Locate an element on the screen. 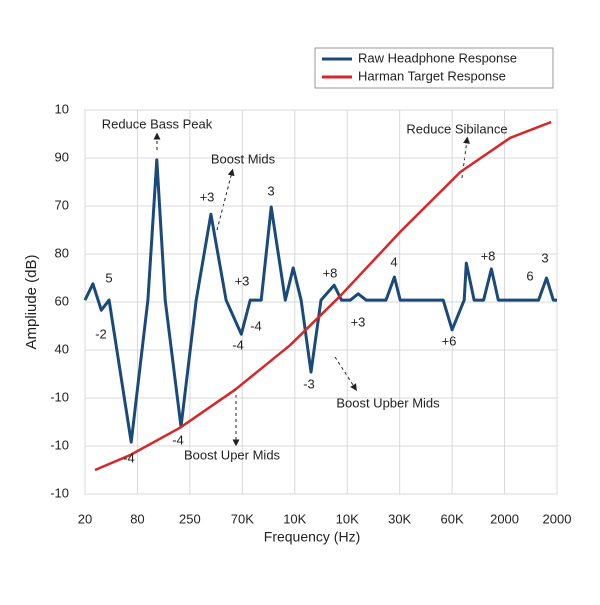 This screenshot has width=600, height=605. y-tick-label: 40 is located at coordinates (62, 348).